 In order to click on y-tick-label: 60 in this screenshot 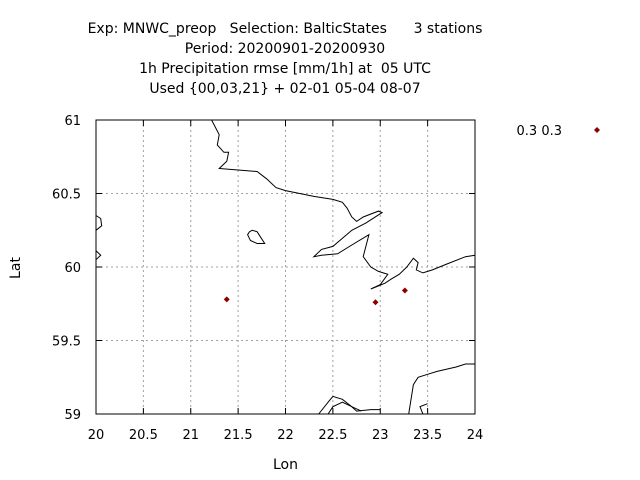, I will do `click(72, 268)`.